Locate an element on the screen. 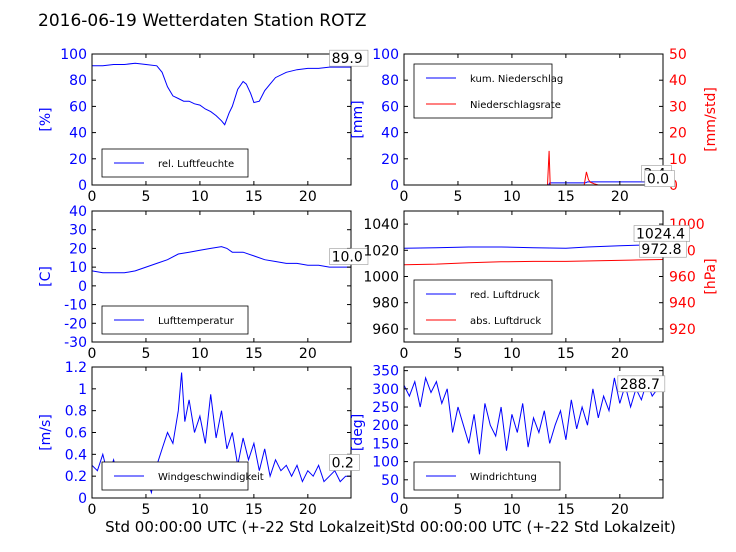  y2-tick-label: 920 is located at coordinates (682, 330).